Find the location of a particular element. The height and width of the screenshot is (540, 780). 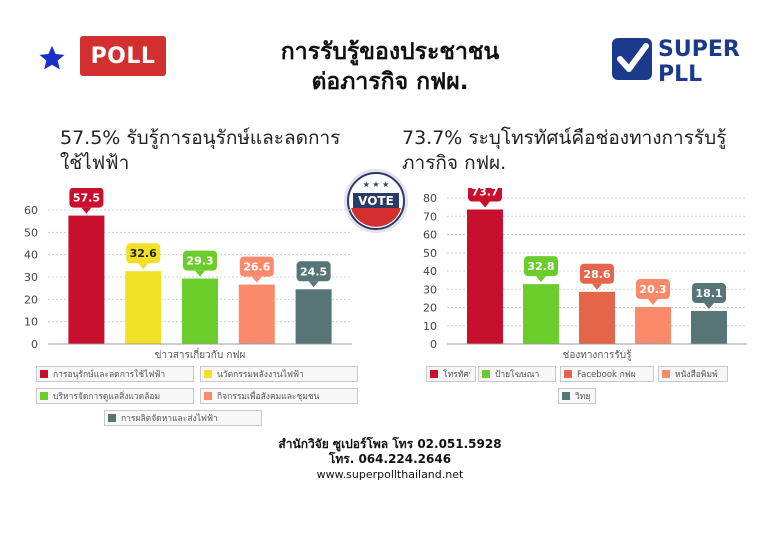

poll-logo: POLL is located at coordinates (123, 56).